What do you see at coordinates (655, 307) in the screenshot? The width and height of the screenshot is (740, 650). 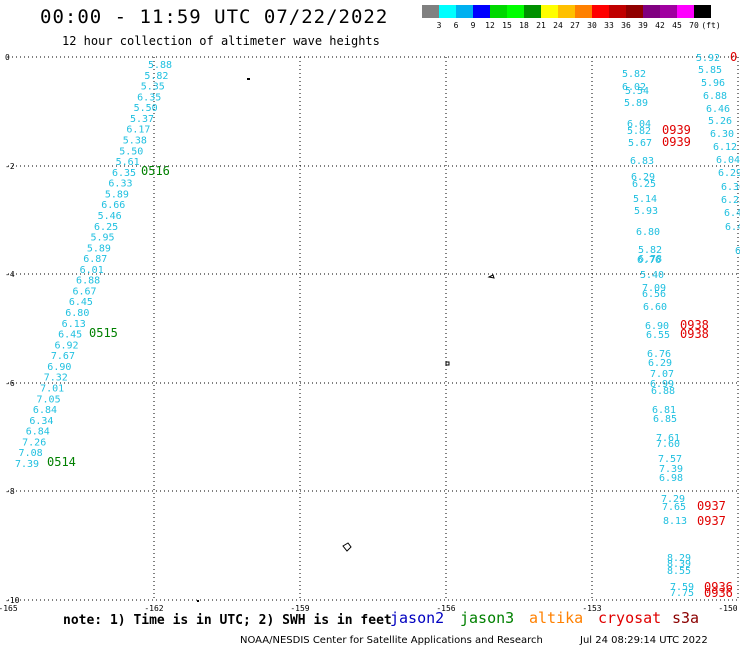 I see `wave-height-label: 6.60` at bounding box center [655, 307].